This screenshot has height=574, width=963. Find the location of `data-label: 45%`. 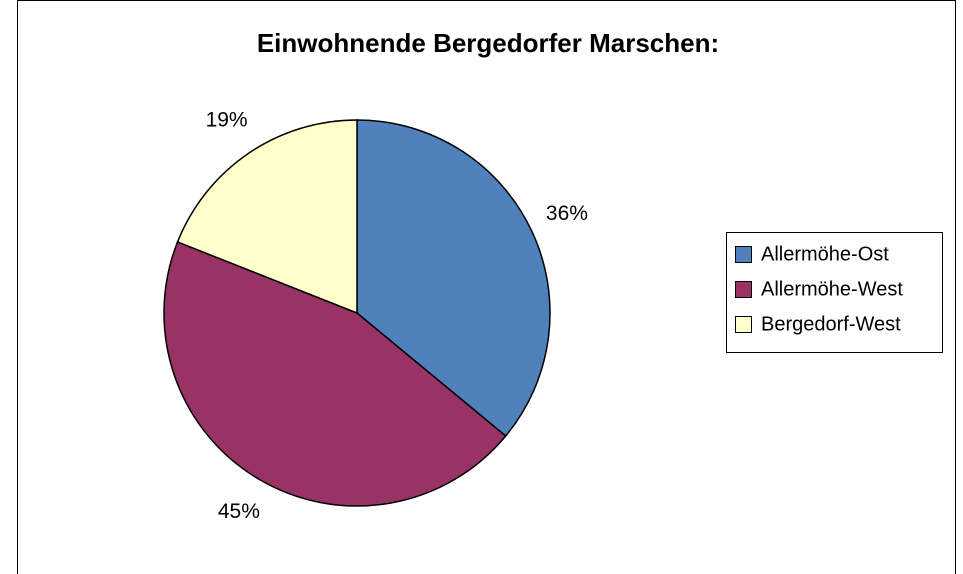

data-label: 45% is located at coordinates (239, 511).